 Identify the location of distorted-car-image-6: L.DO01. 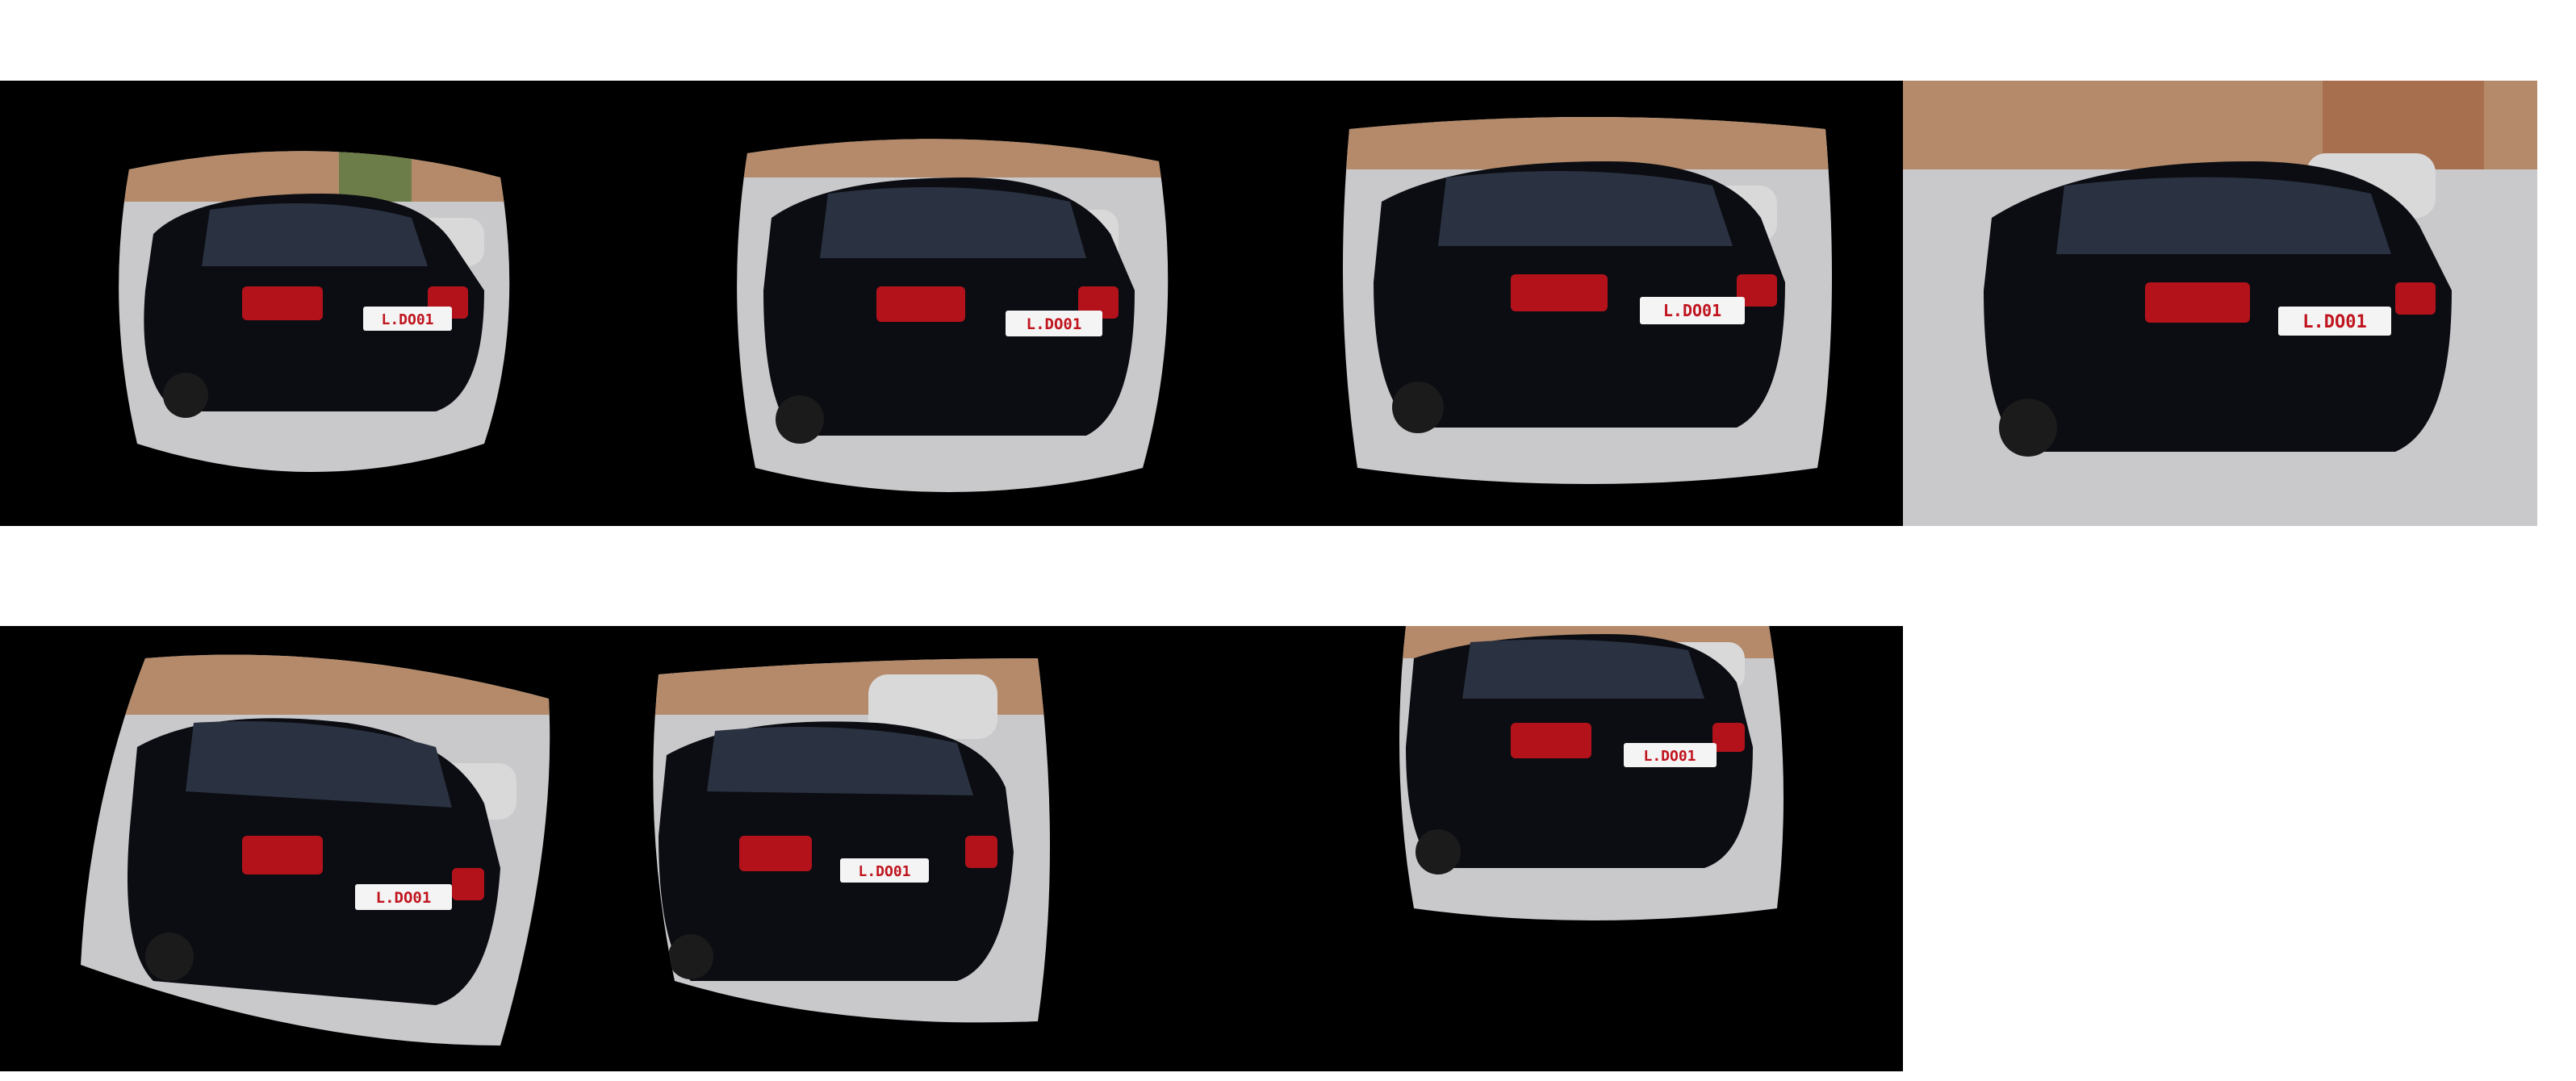
(951, 848).